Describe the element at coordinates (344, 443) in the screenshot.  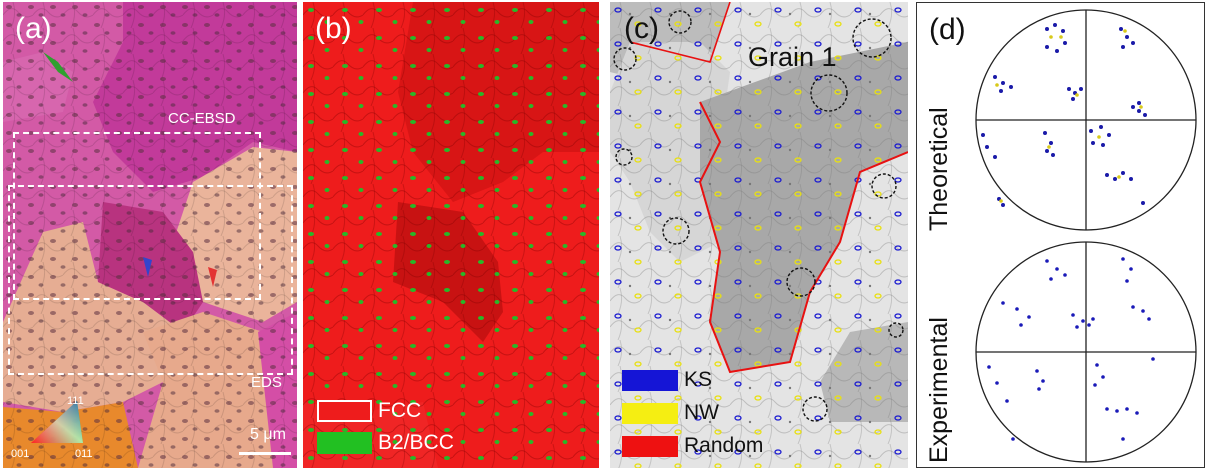
I see `legend-swatch-b2bcc` at that location.